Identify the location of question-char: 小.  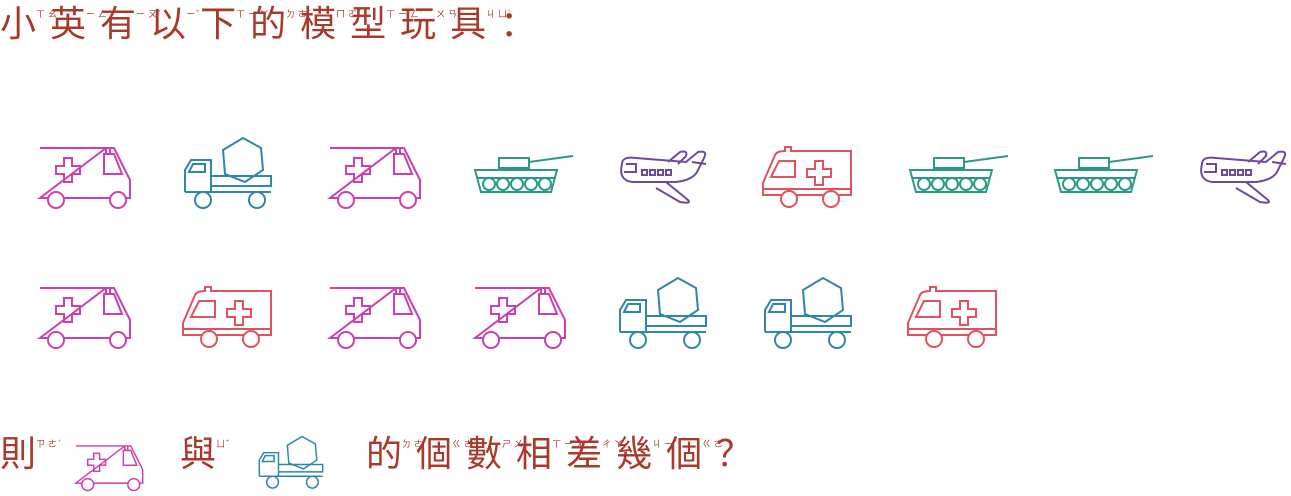
(18, 24).